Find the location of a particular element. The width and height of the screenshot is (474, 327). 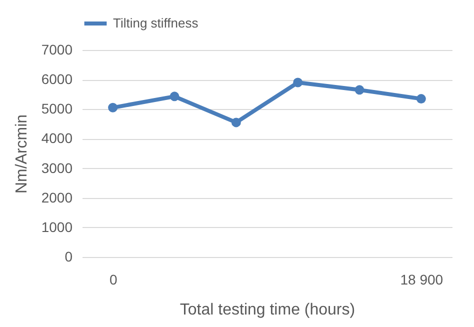

x-tick-label: 18 900 is located at coordinates (422, 280).